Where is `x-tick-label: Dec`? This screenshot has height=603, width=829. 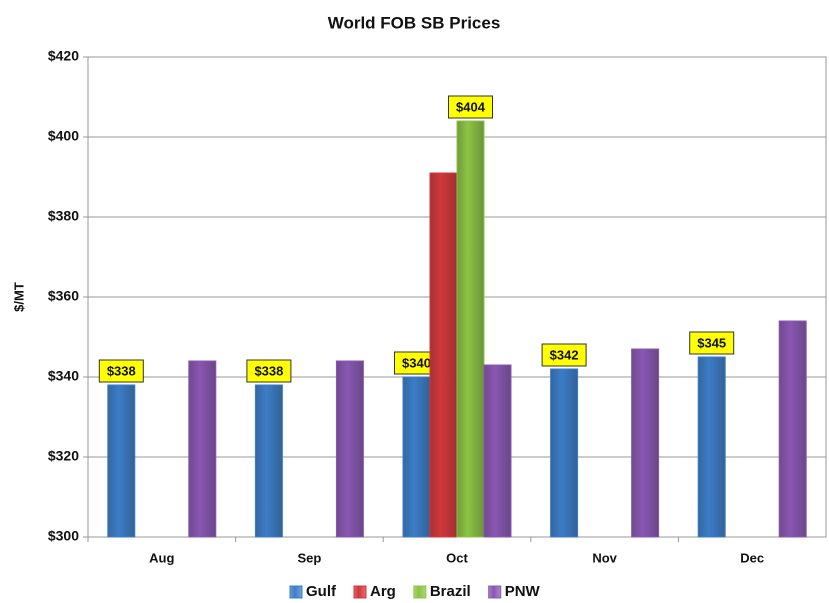
x-tick-label: Dec is located at coordinates (752, 557).